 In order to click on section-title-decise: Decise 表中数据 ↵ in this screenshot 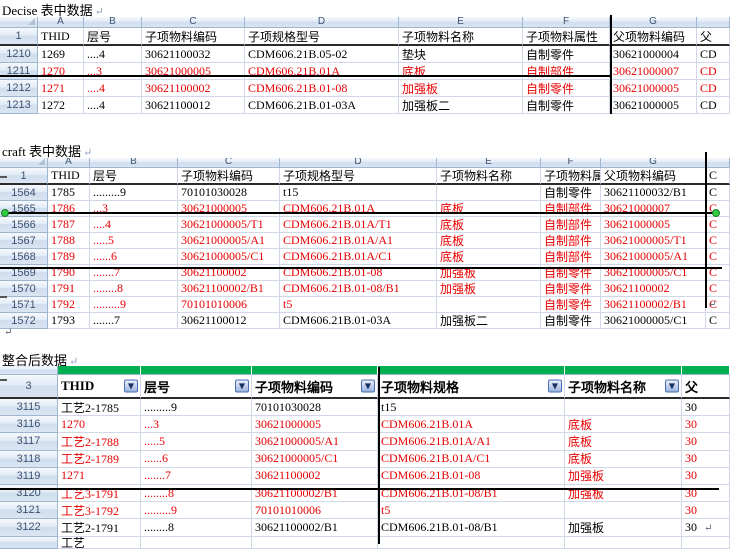, I will do `click(53, 9)`.